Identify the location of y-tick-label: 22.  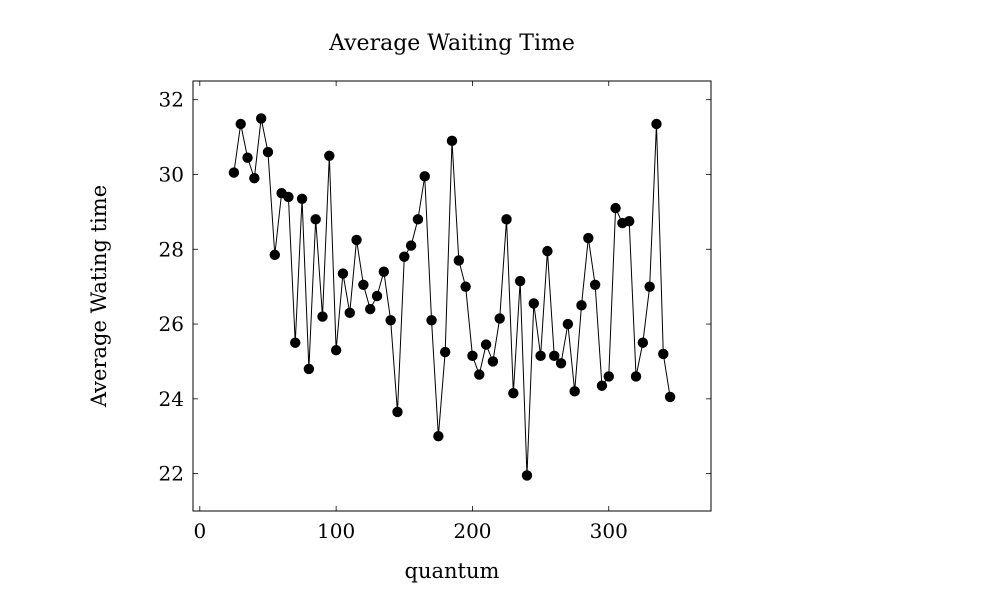
(171, 474).